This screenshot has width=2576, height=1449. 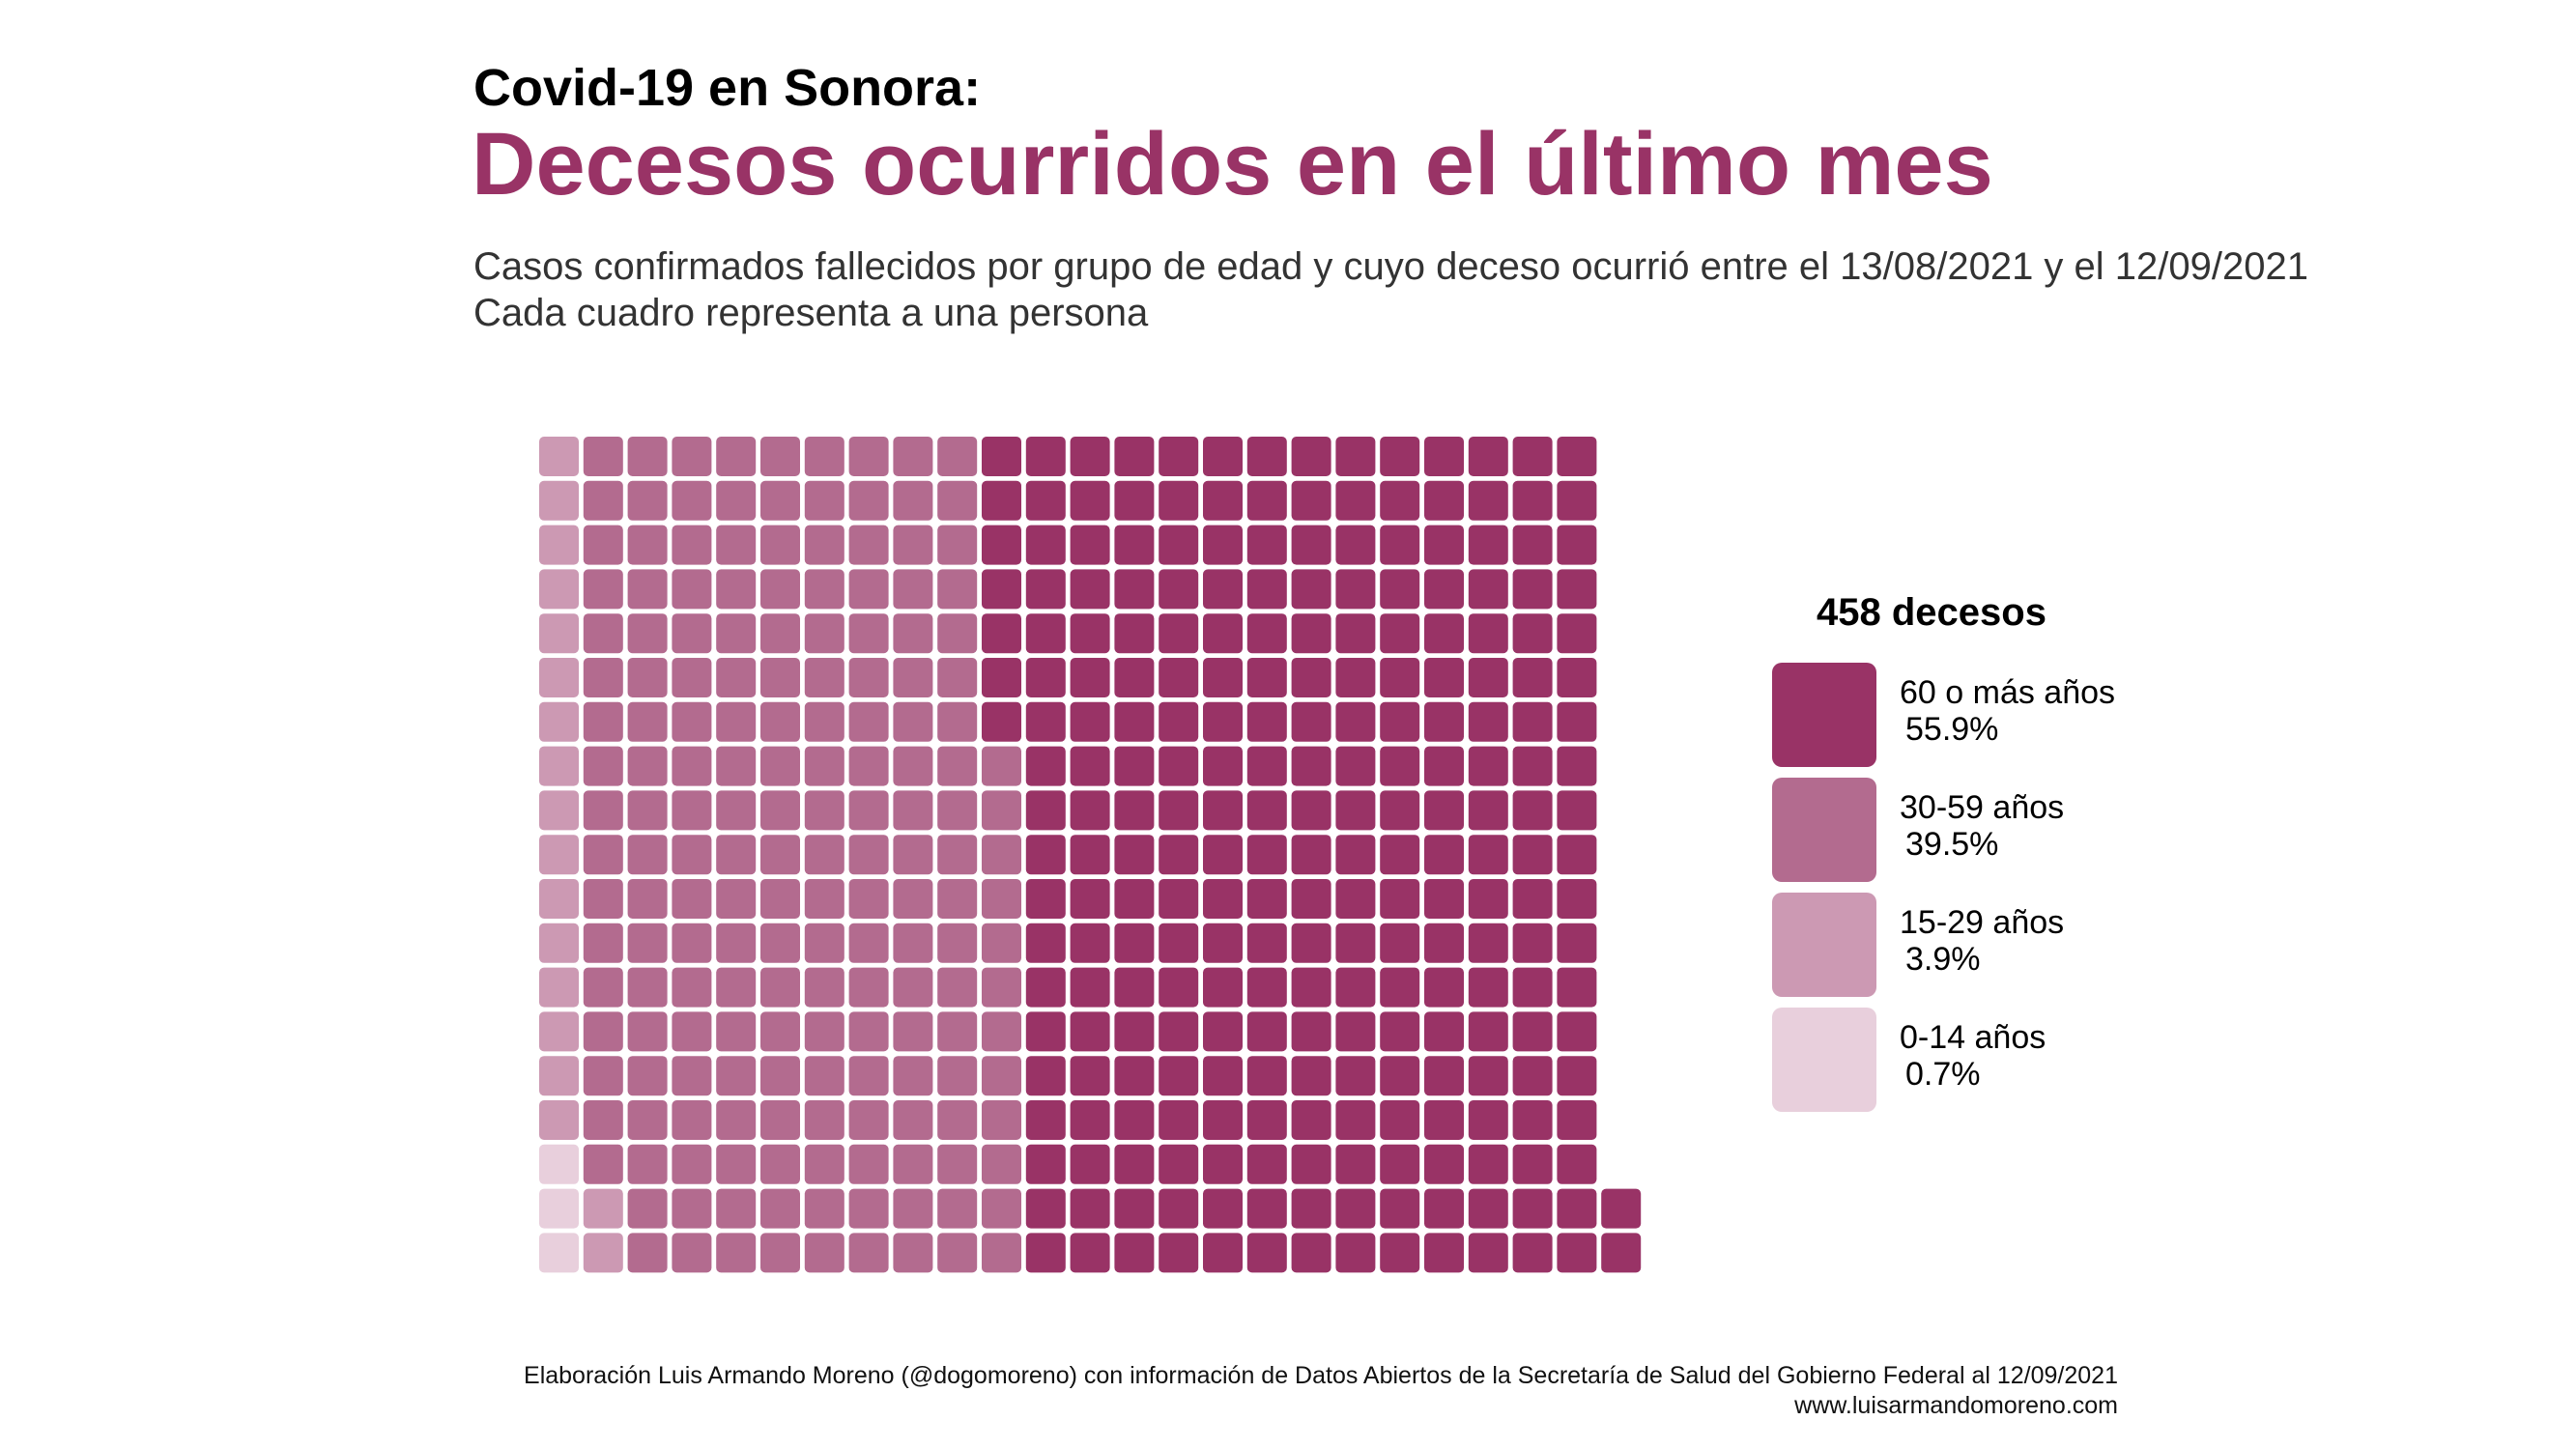 What do you see at coordinates (1983, 922) in the screenshot?
I see `legend-label-15-29: 15-29 años` at bounding box center [1983, 922].